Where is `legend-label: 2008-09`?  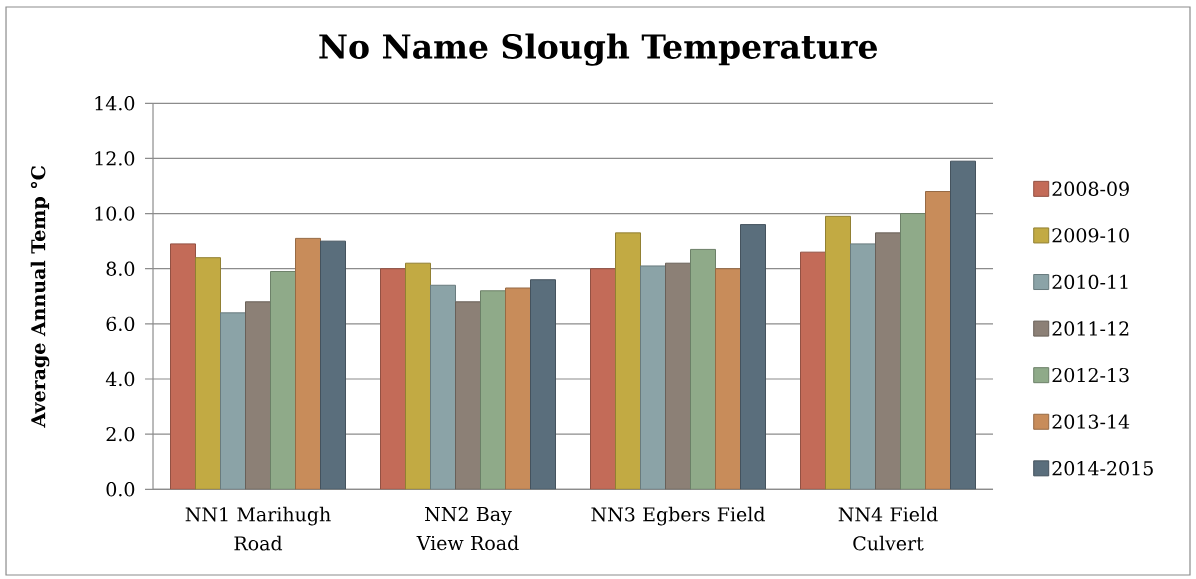
legend-label: 2008-09 is located at coordinates (1090, 188).